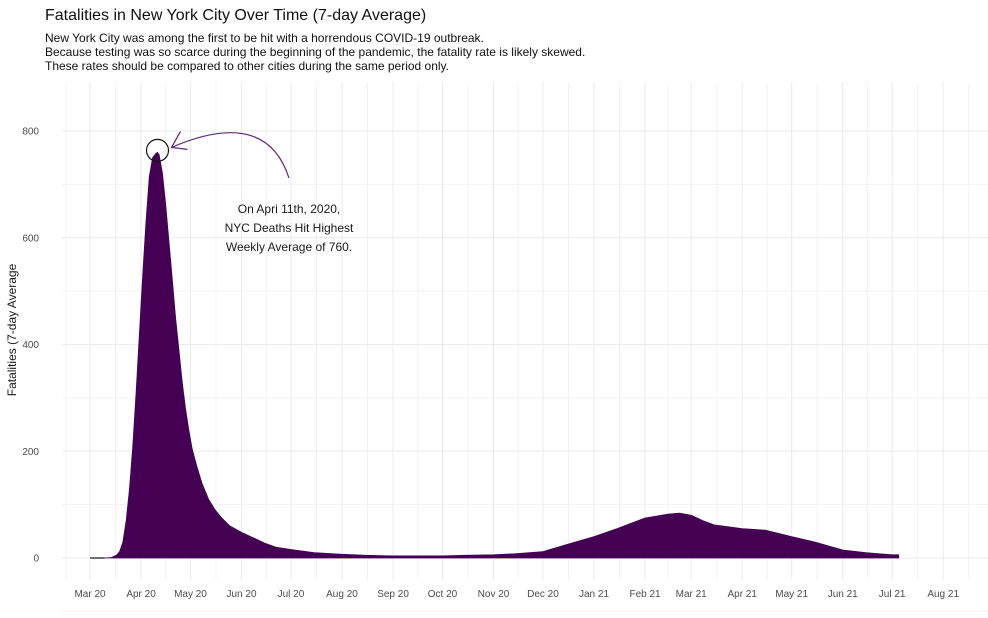 This screenshot has height=618, width=988. I want to click on x-tick-label: May 21, so click(791, 594).